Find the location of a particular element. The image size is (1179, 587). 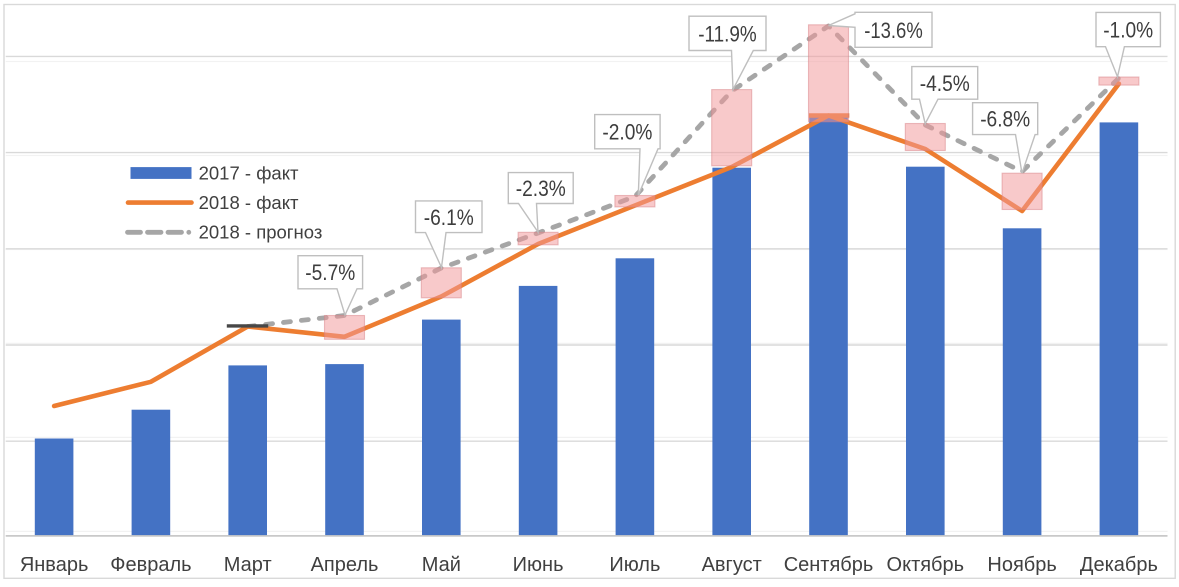

svg-text: -13.6% is located at coordinates (893, 30).